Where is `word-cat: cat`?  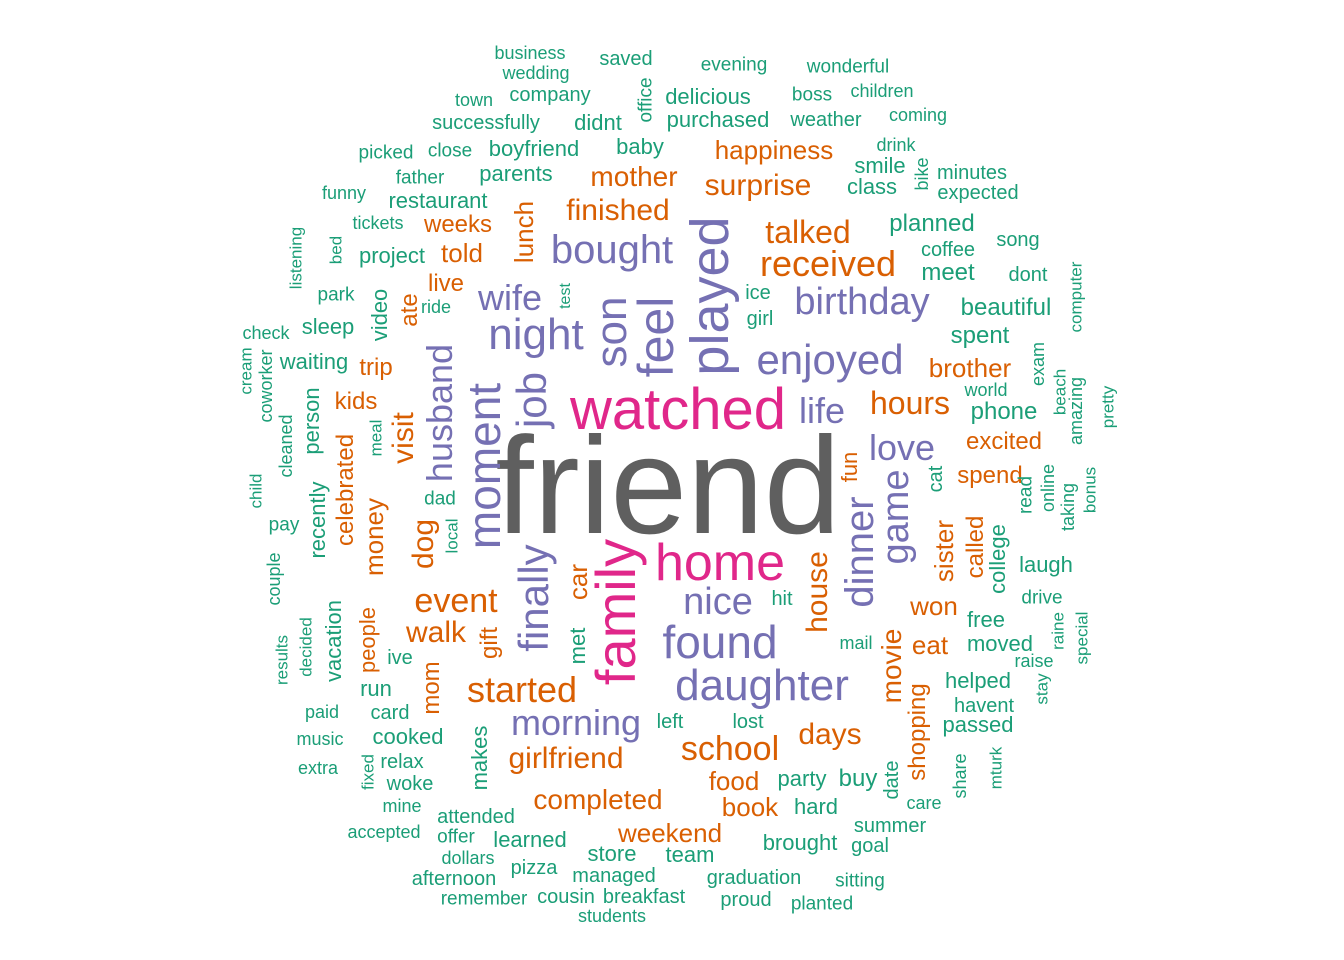
word-cat: cat is located at coordinates (936, 479).